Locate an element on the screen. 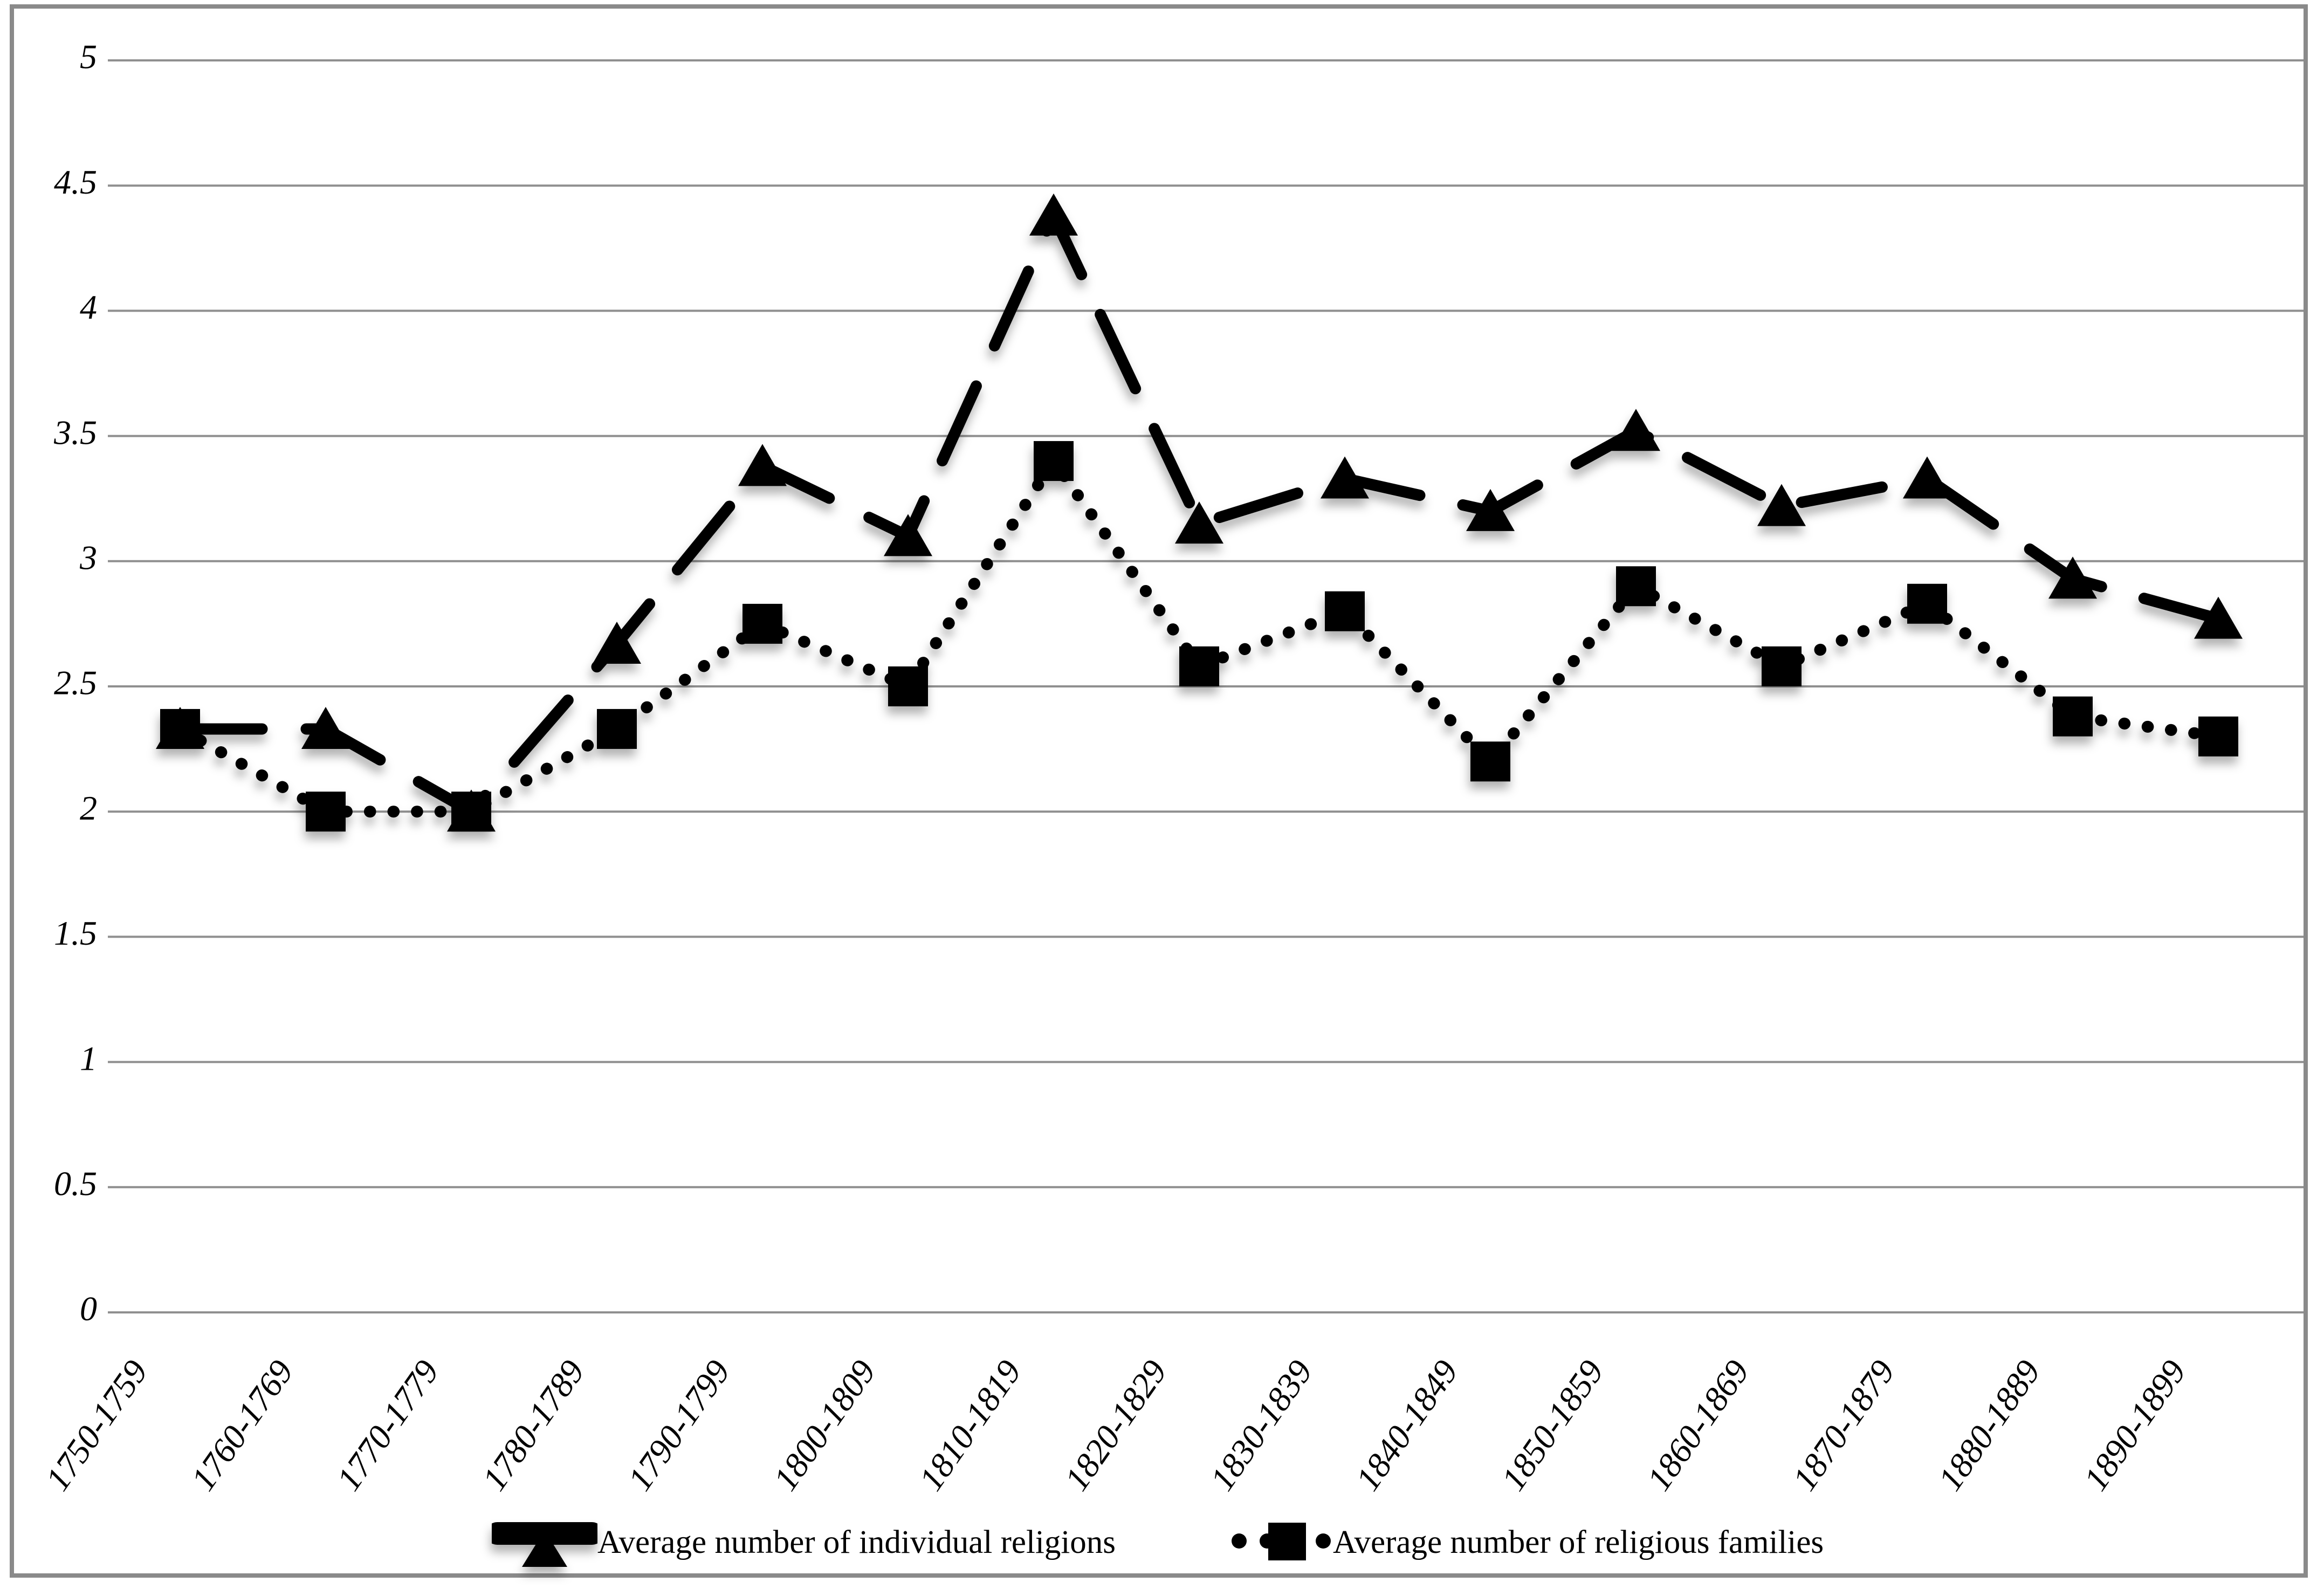 The image size is (2317, 1596). x-category-label: 1780-1789 is located at coordinates (533, 1425).